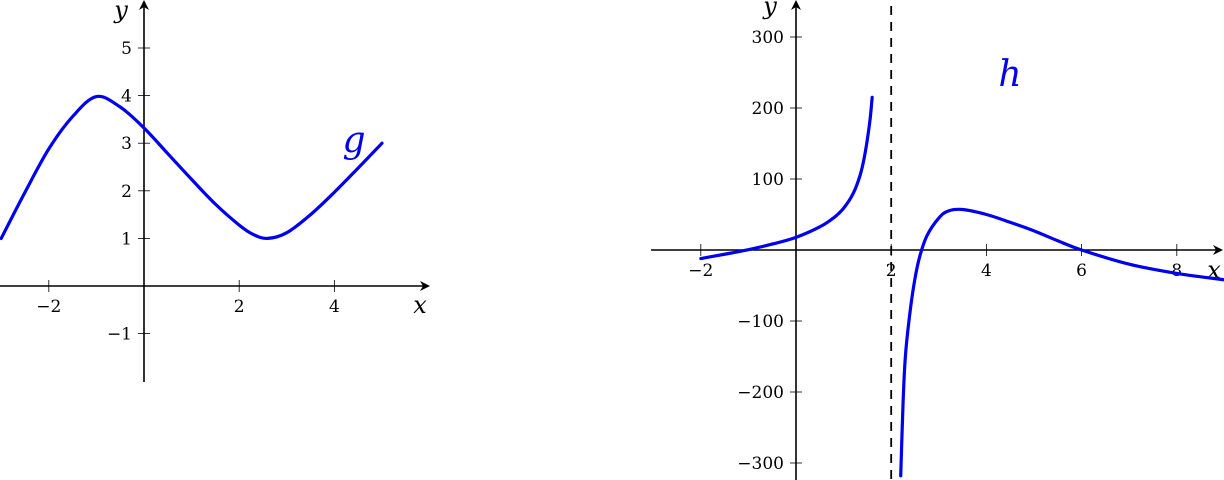  What do you see at coordinates (760, 464) in the screenshot?
I see `y-tick-label: −300` at bounding box center [760, 464].